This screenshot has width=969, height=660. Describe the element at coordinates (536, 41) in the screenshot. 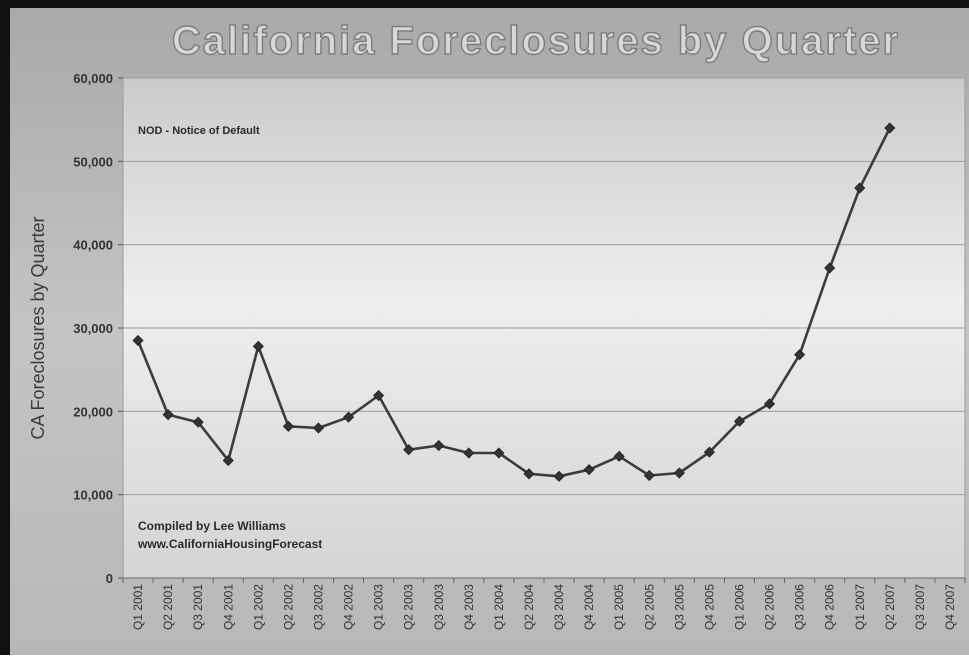

I see `chart-title: California Foreclosures by Quarter` at that location.